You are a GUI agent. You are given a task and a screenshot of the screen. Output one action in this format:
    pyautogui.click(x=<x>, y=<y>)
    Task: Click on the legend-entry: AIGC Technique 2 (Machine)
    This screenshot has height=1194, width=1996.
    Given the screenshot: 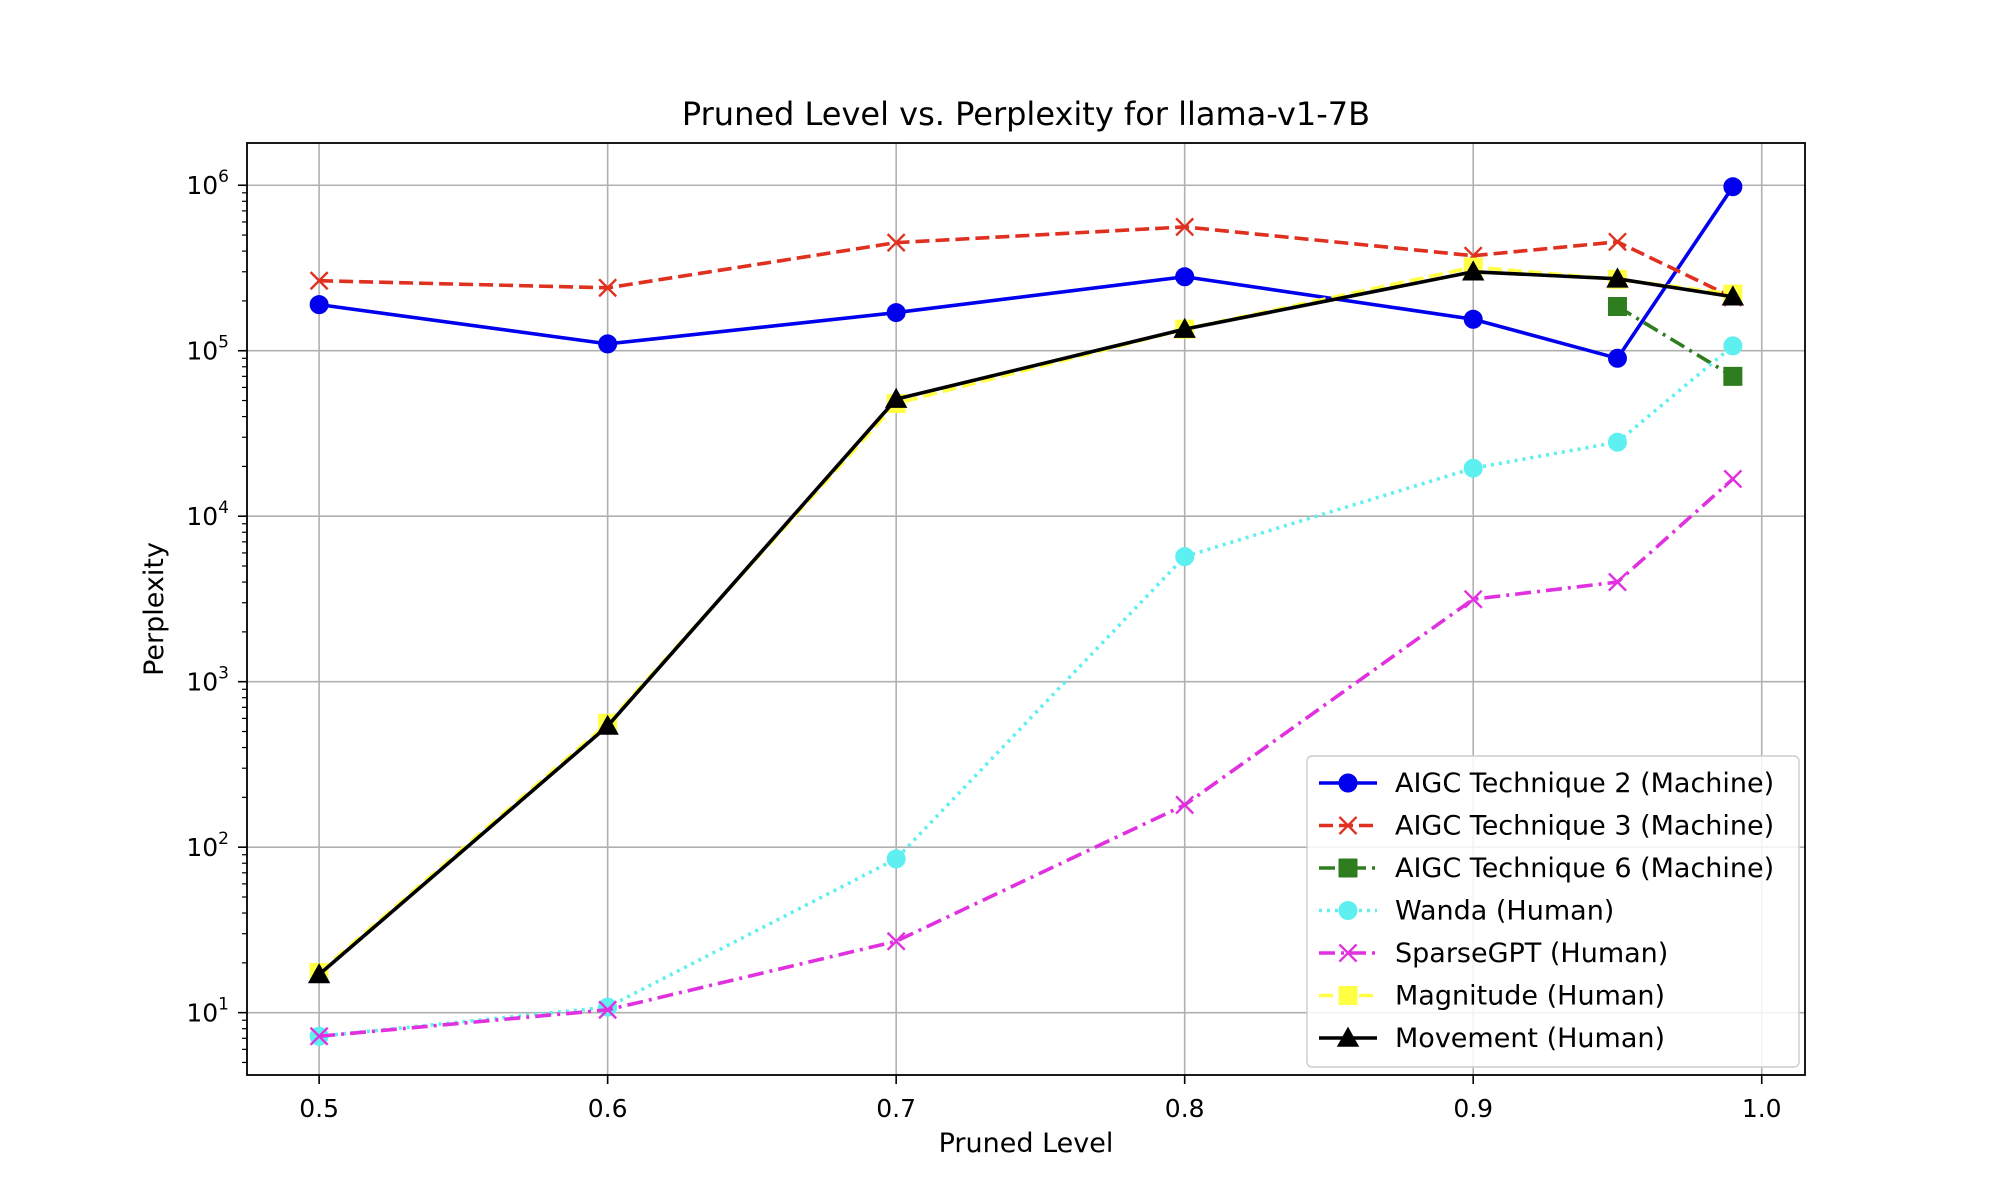 What is the action you would take?
    pyautogui.click(x=1546, y=783)
    